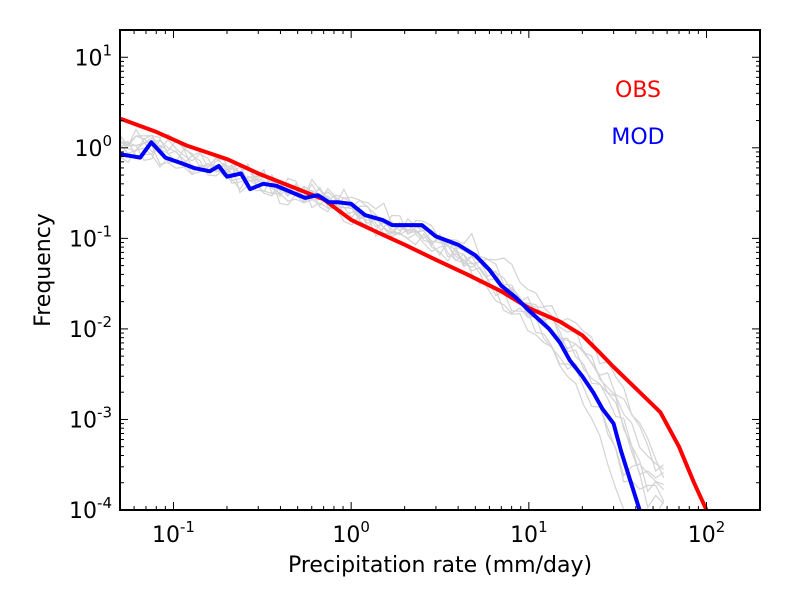  What do you see at coordinates (90, 418) in the screenshot?
I see `y-tick-label: 10⁻³` at bounding box center [90, 418].